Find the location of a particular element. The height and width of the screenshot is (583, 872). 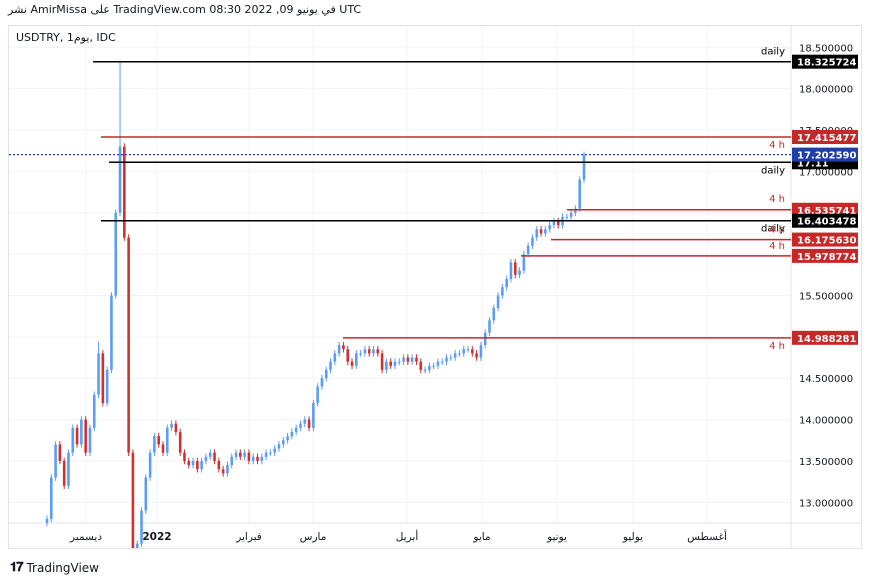

level-price-tag-label: 16.403478 is located at coordinates (827, 222).